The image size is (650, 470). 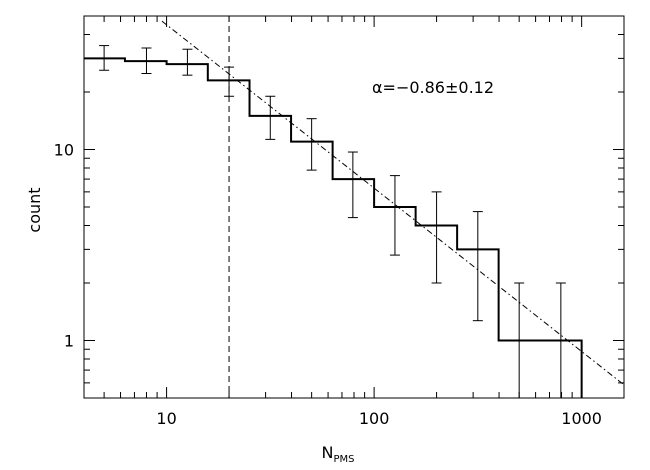 I want to click on x-axis-label-subscript: PMS, so click(x=343, y=459).